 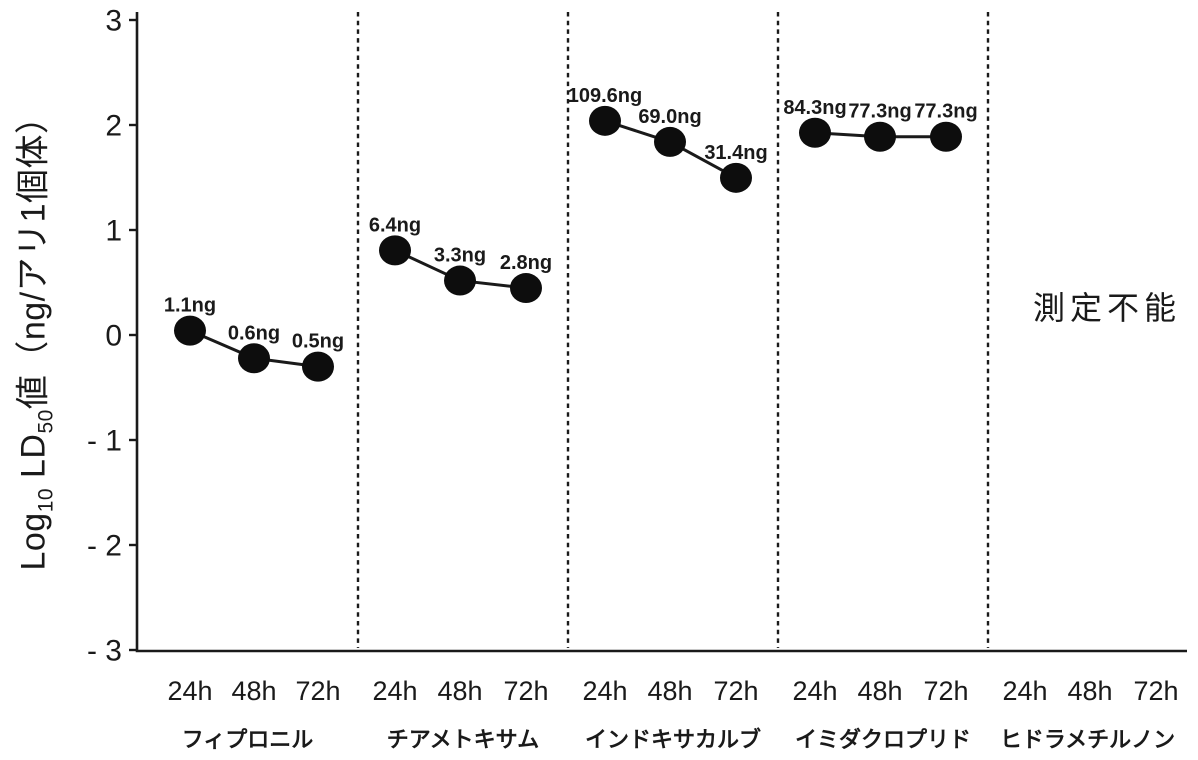 I want to click on y-tick-label: 0, so click(x=113, y=336).